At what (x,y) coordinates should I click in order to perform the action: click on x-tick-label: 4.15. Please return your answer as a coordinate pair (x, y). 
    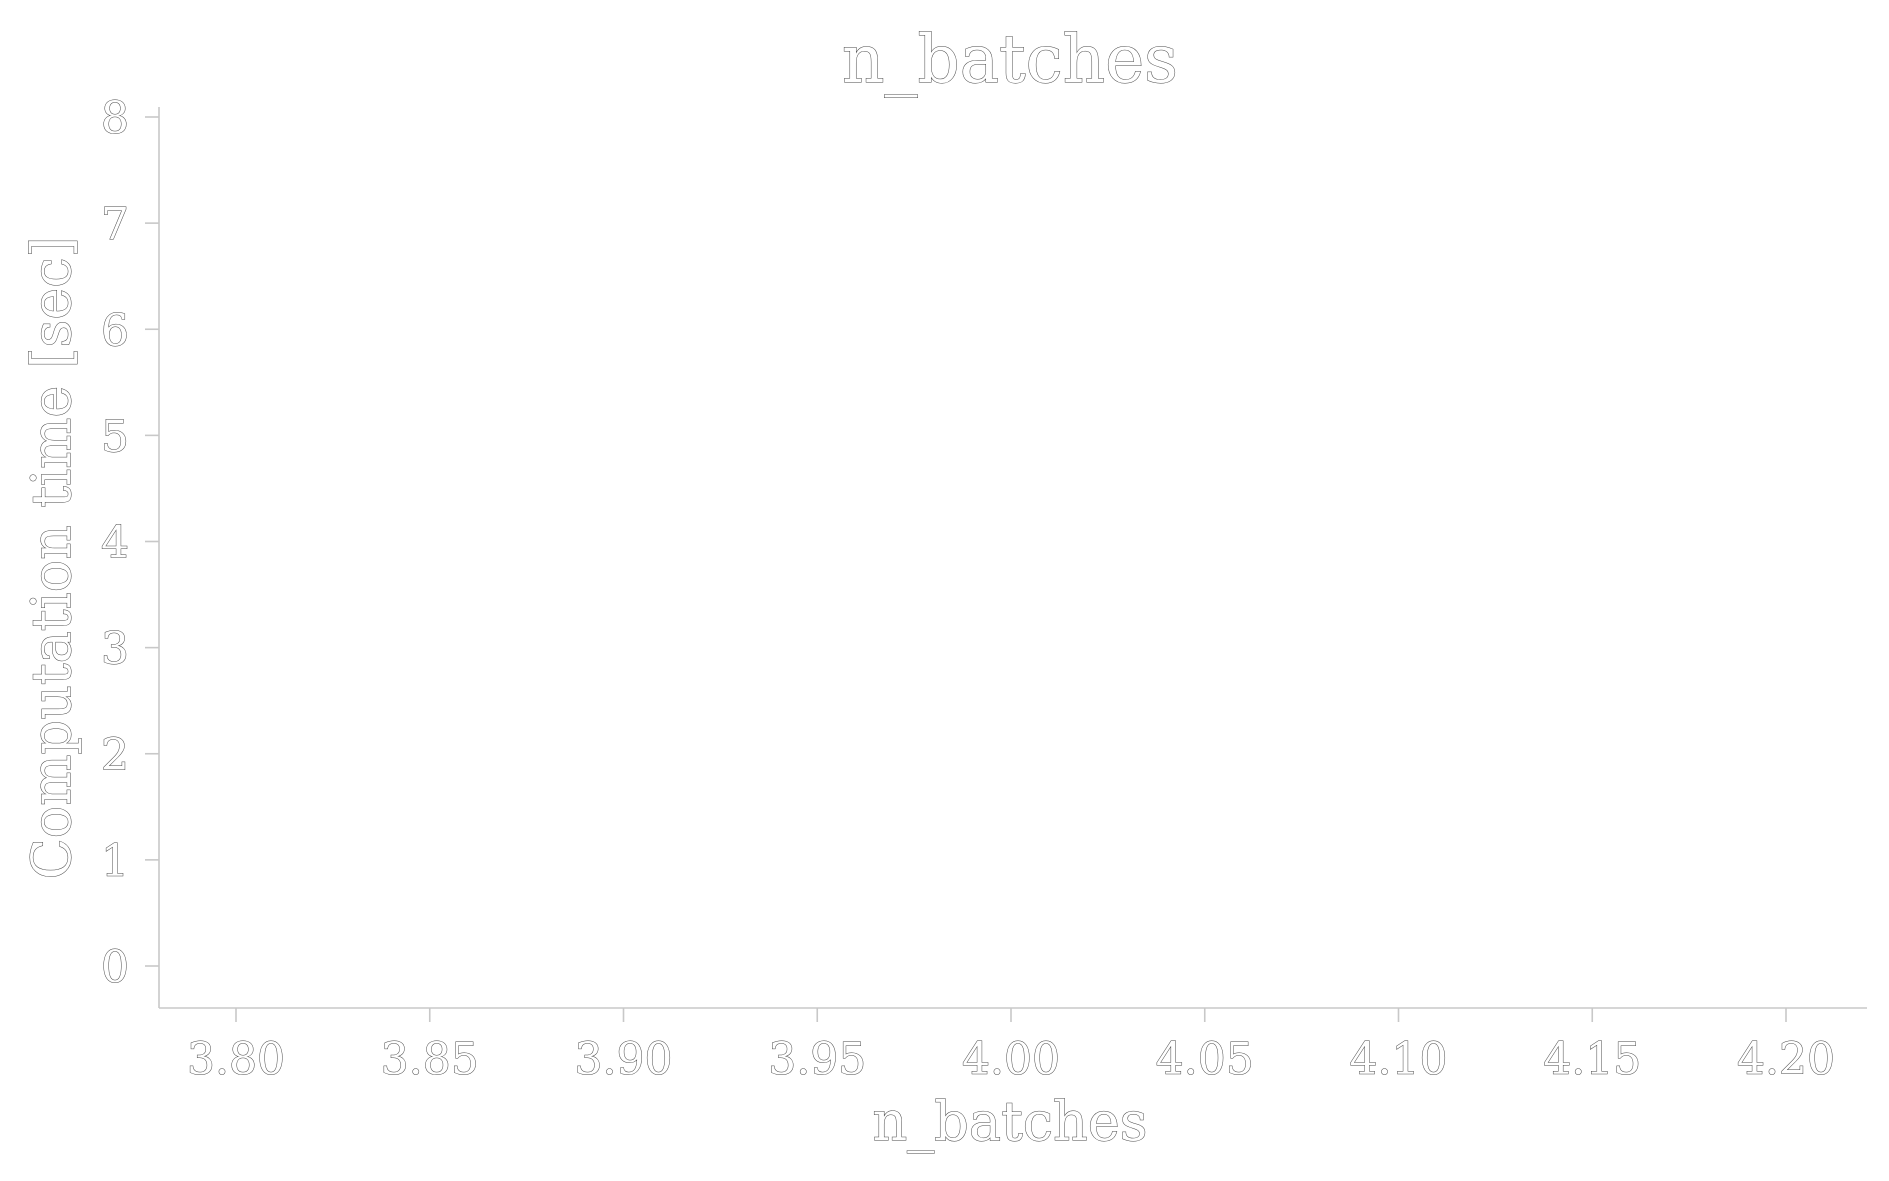
    Looking at the image, I should click on (1592, 1059).